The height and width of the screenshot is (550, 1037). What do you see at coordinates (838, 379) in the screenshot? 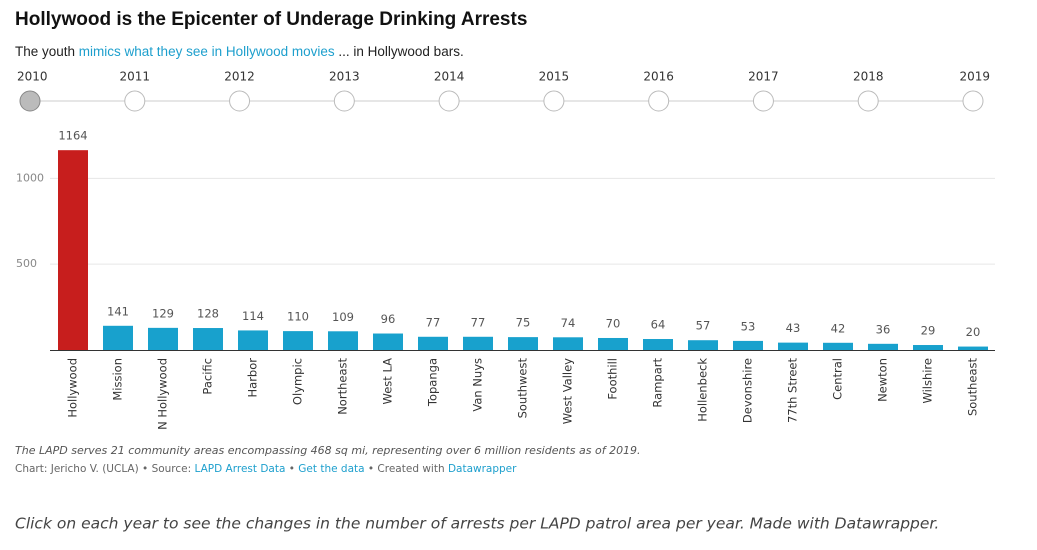
I see `x-tick-label: Central` at bounding box center [838, 379].